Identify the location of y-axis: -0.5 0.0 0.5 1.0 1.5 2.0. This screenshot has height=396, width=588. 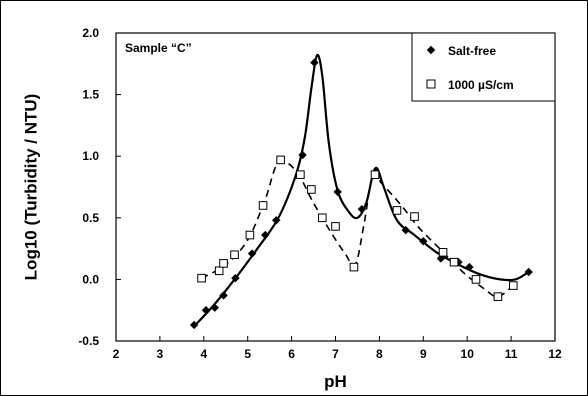
(99, 187).